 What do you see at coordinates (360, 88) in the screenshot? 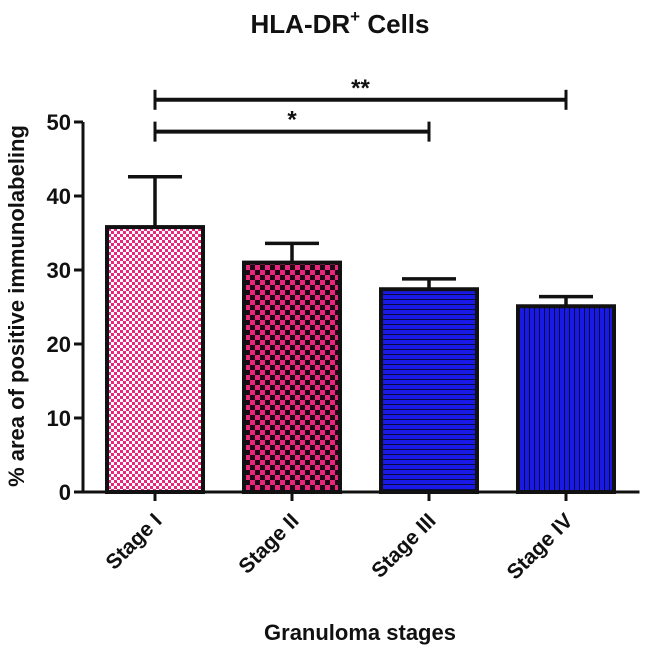
I see `significance-label: **` at bounding box center [360, 88].